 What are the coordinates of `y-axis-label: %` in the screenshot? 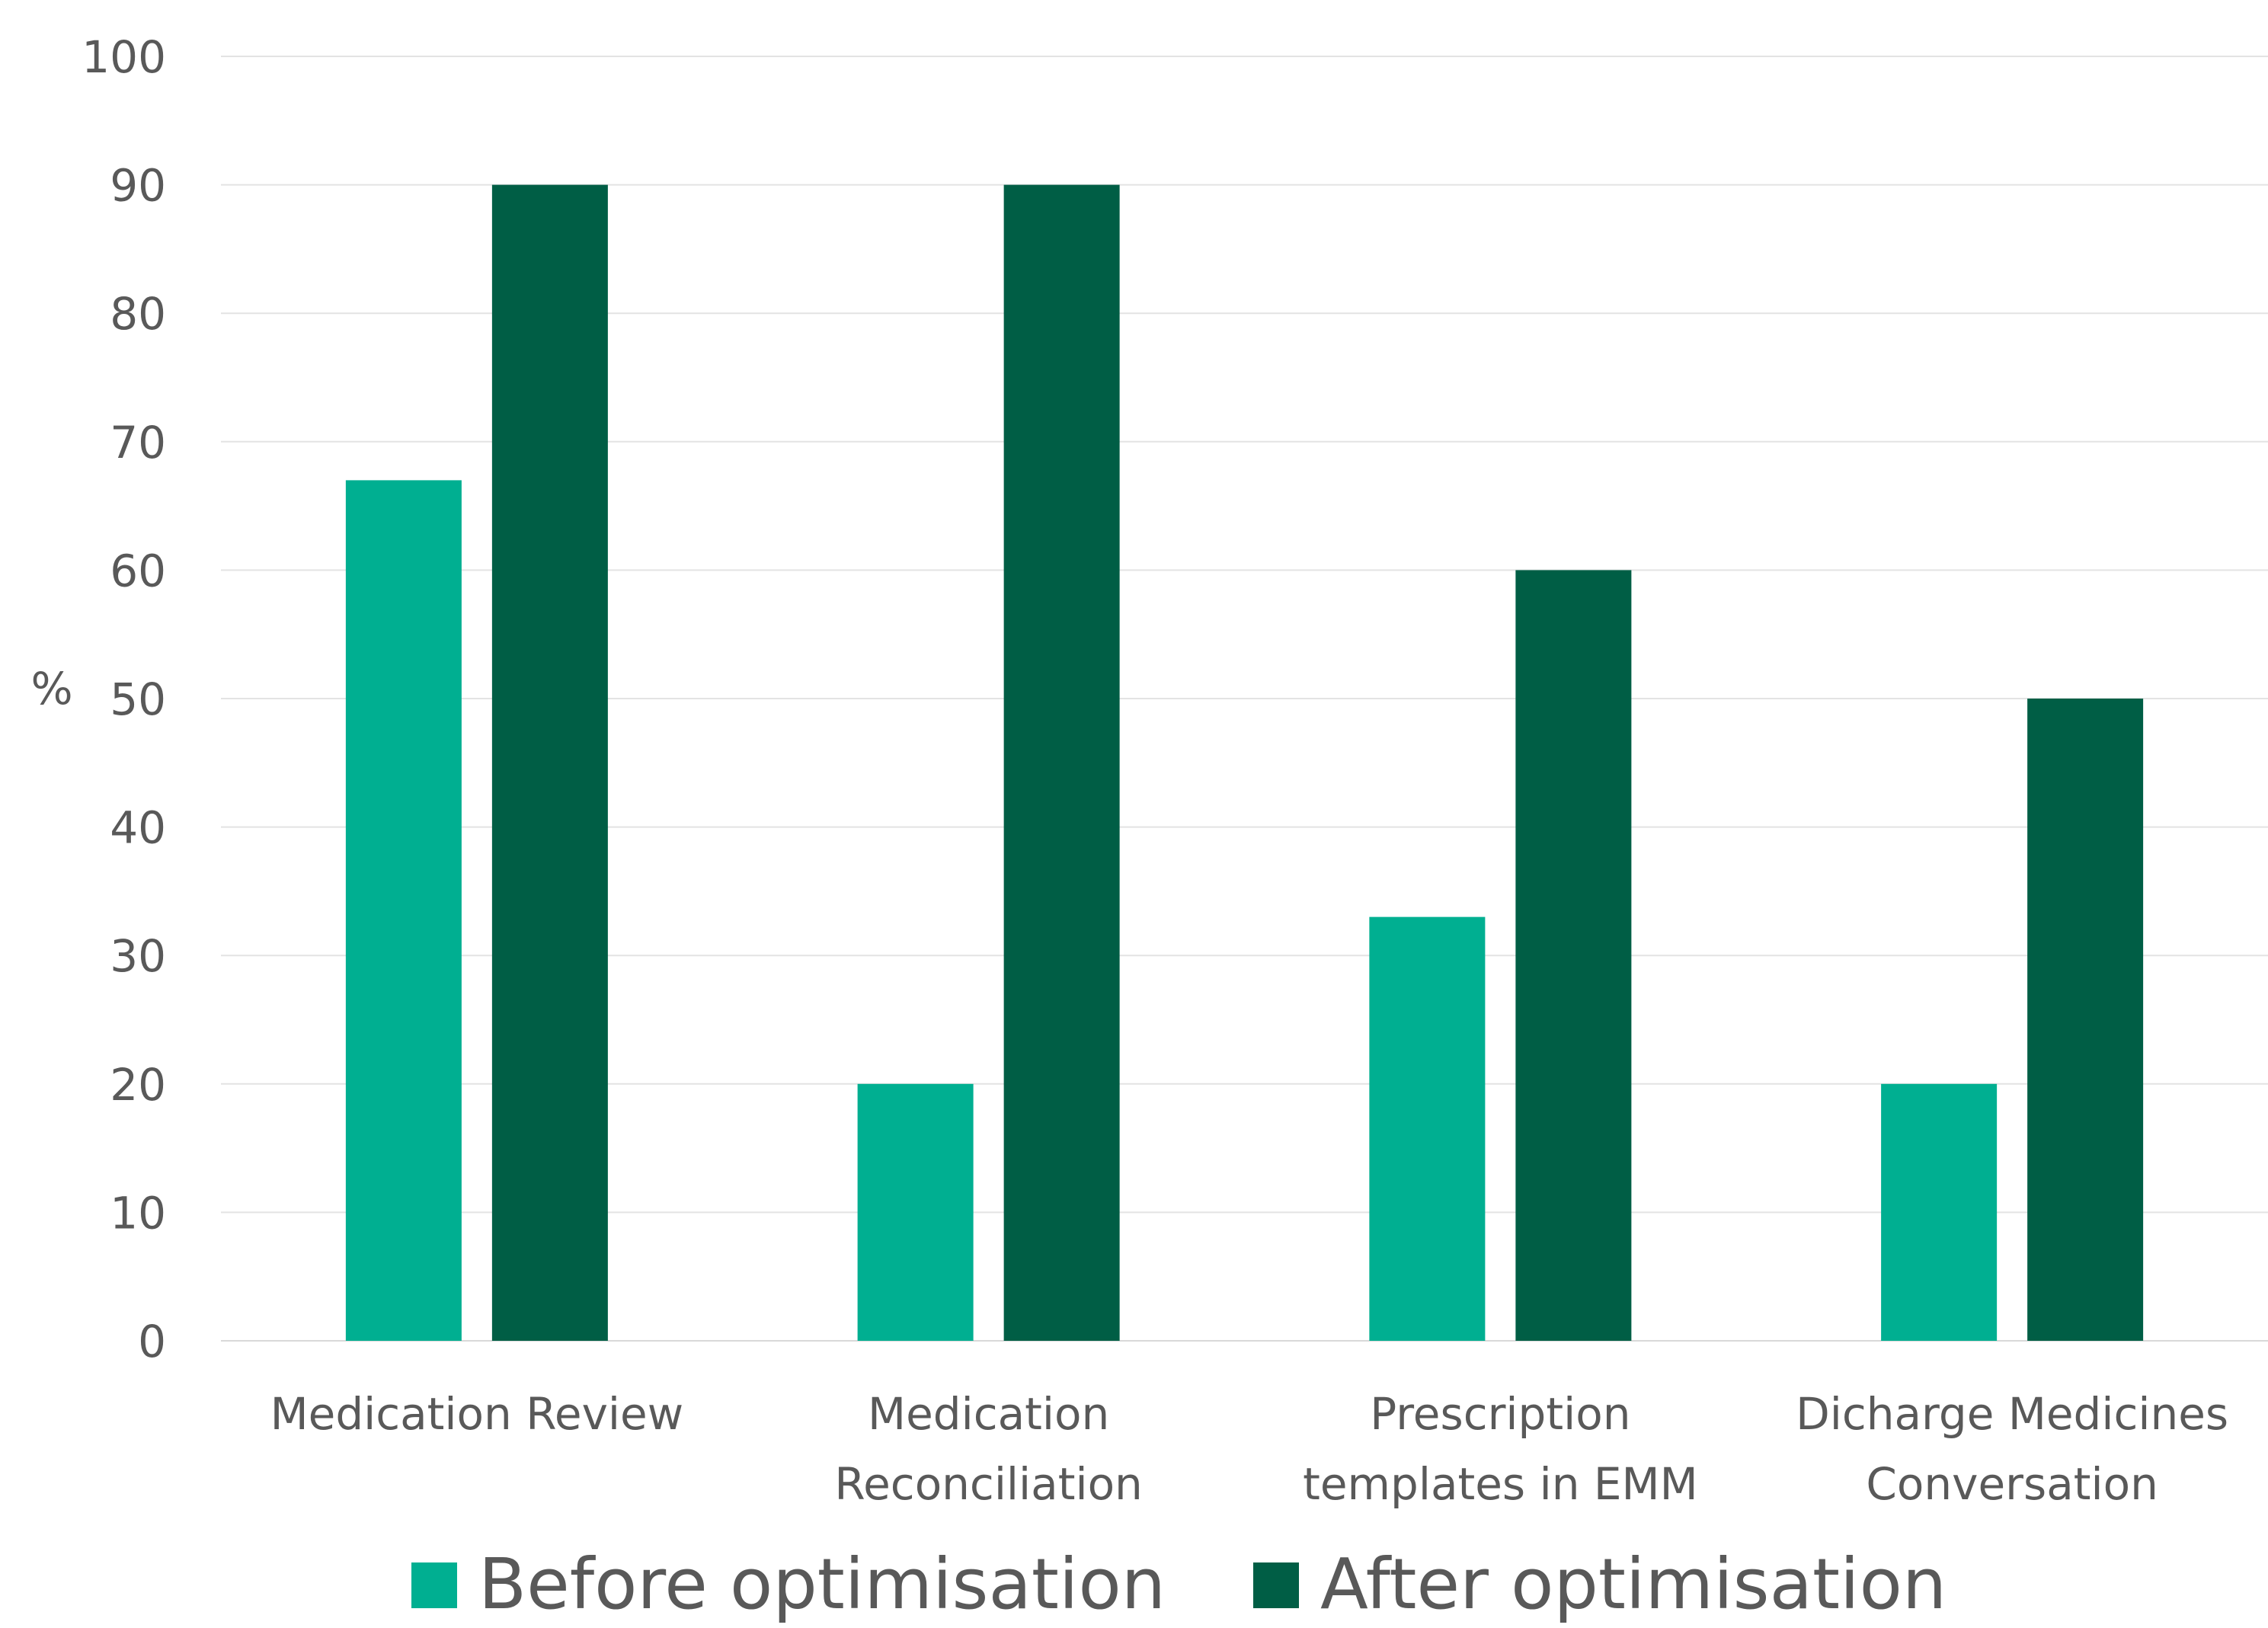 It's located at (51, 689).